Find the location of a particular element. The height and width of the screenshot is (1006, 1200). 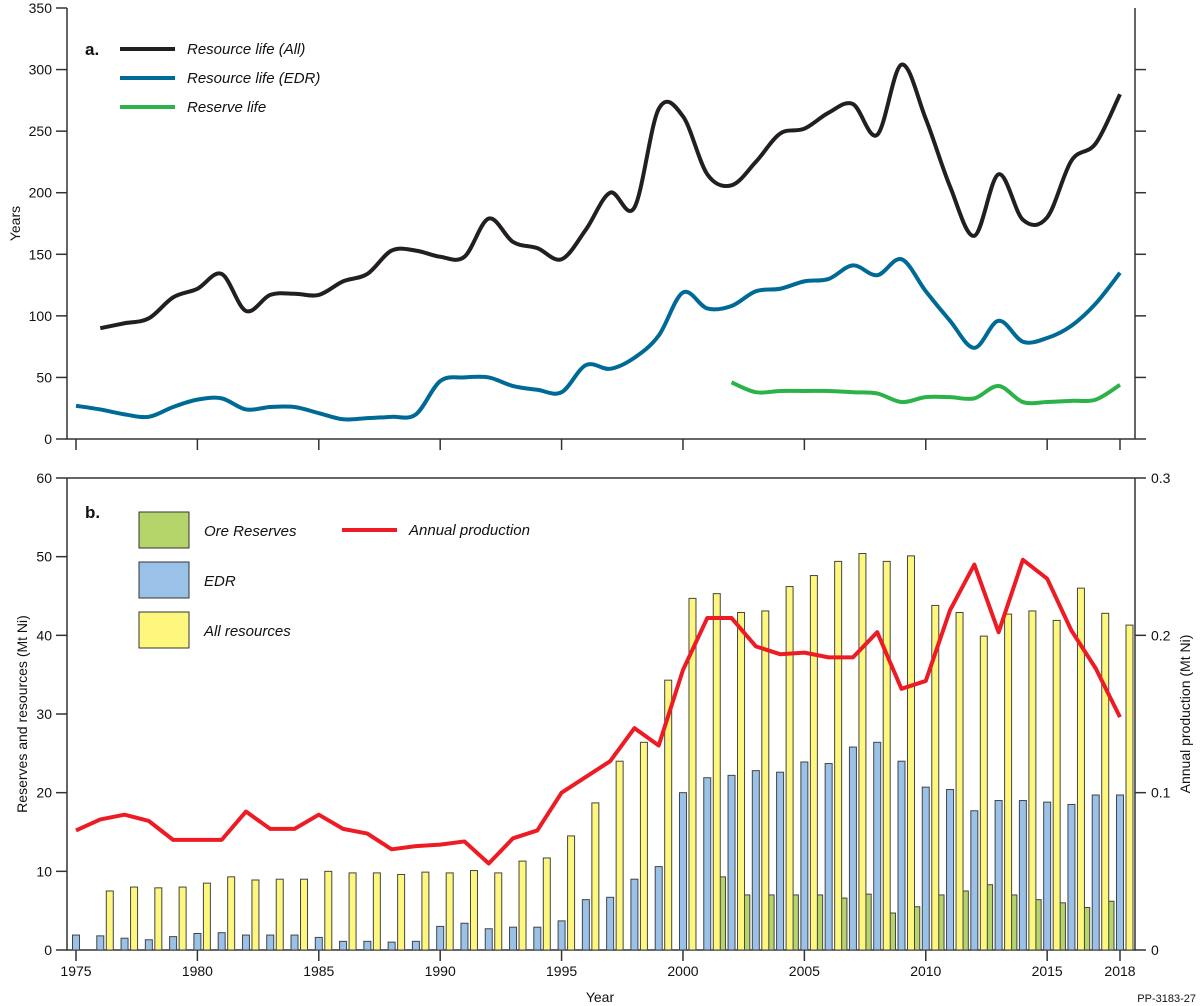

legend-label: Reserve life is located at coordinates (226, 107).